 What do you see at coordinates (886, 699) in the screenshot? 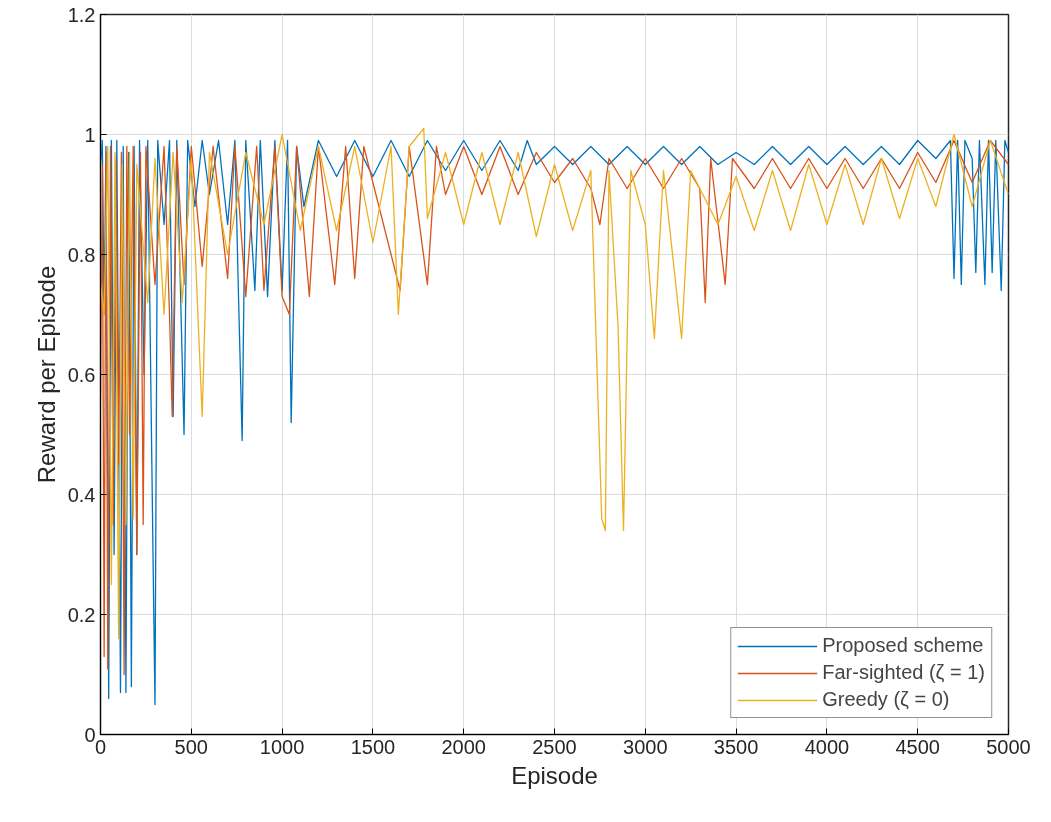
I see `legend-label: Greedy (ζ = 0)` at bounding box center [886, 699].